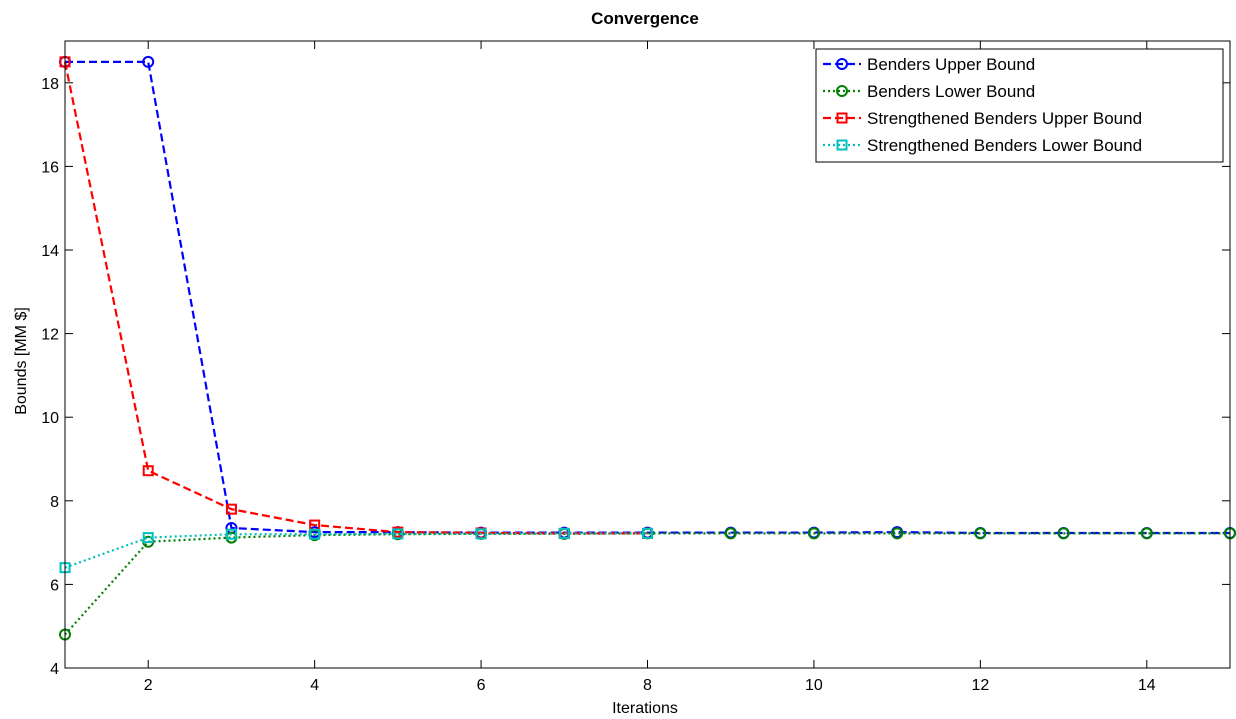 This screenshot has height=719, width=1236. Describe the element at coordinates (50, 418) in the screenshot. I see `y-tick-label: 10` at that location.